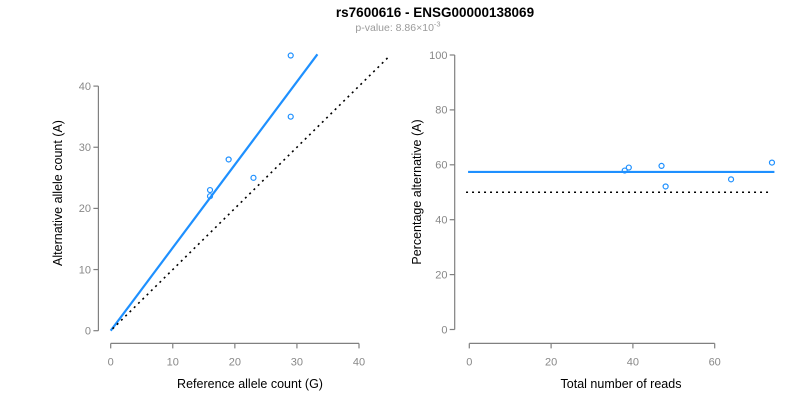 Image resolution: width=800 pixels, height=400 pixels. What do you see at coordinates (435, 12) in the screenshot?
I see `figure-title: rs7600616 - ENSG00000138069` at bounding box center [435, 12].